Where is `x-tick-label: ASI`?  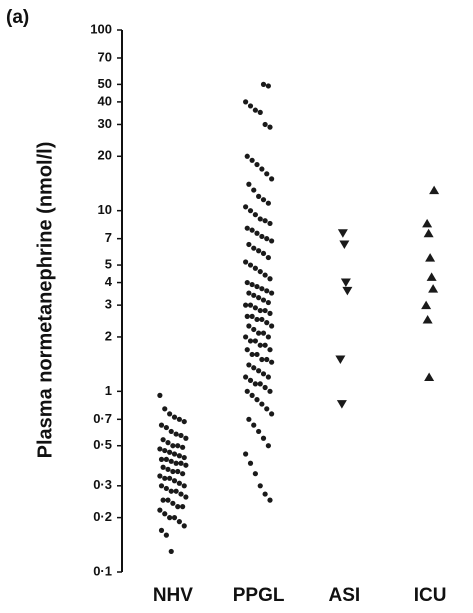 x-tick-label: ASI is located at coordinates (345, 595).